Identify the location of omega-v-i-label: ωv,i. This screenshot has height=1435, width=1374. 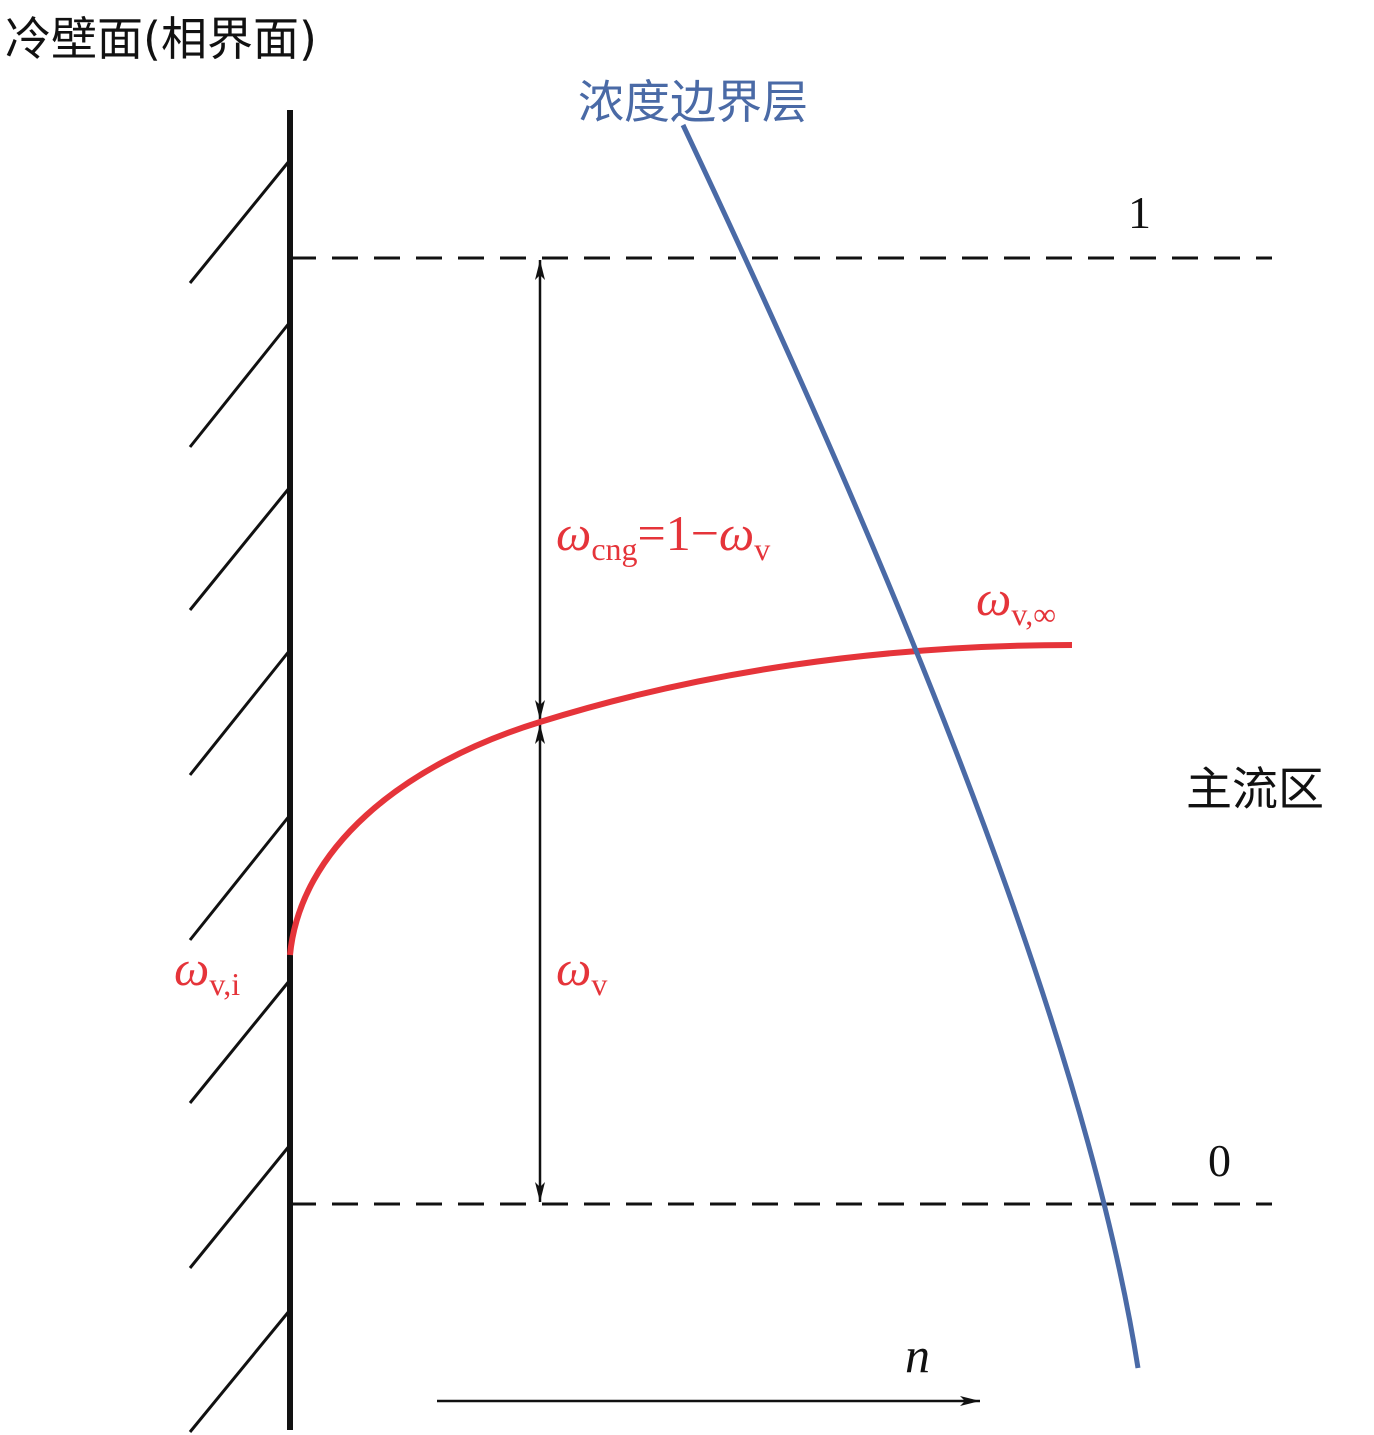
(207, 971).